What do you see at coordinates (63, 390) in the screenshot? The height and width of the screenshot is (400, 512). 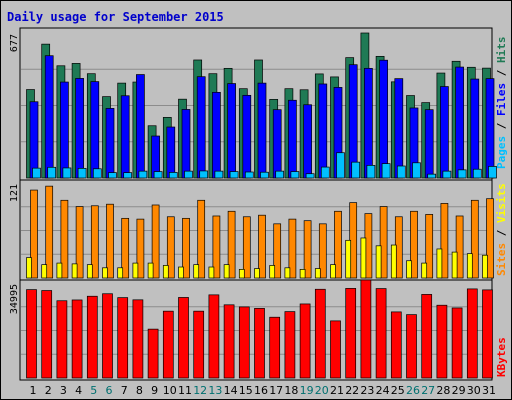 I see `x-label-day-3: 3` at bounding box center [63, 390].